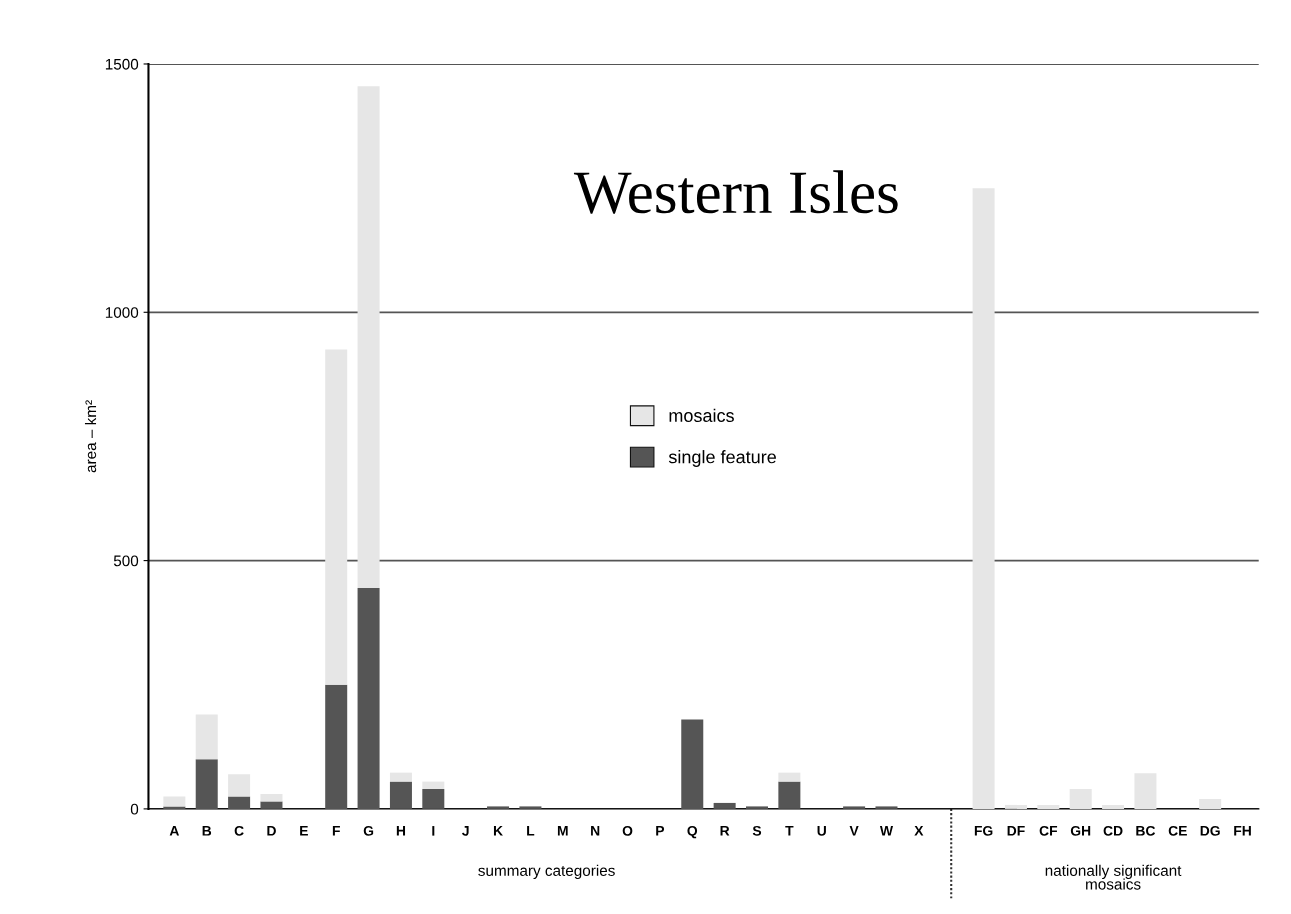 This screenshot has height=914, width=1291. What do you see at coordinates (886, 831) in the screenshot?
I see `x-tick-label: W` at bounding box center [886, 831].